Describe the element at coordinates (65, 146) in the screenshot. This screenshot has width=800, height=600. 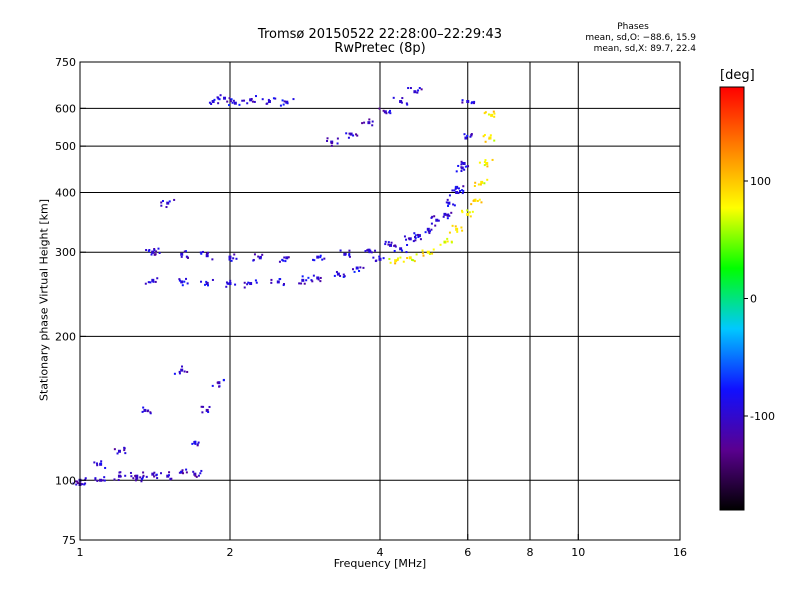
I see `y-tick-label: 500` at that location.